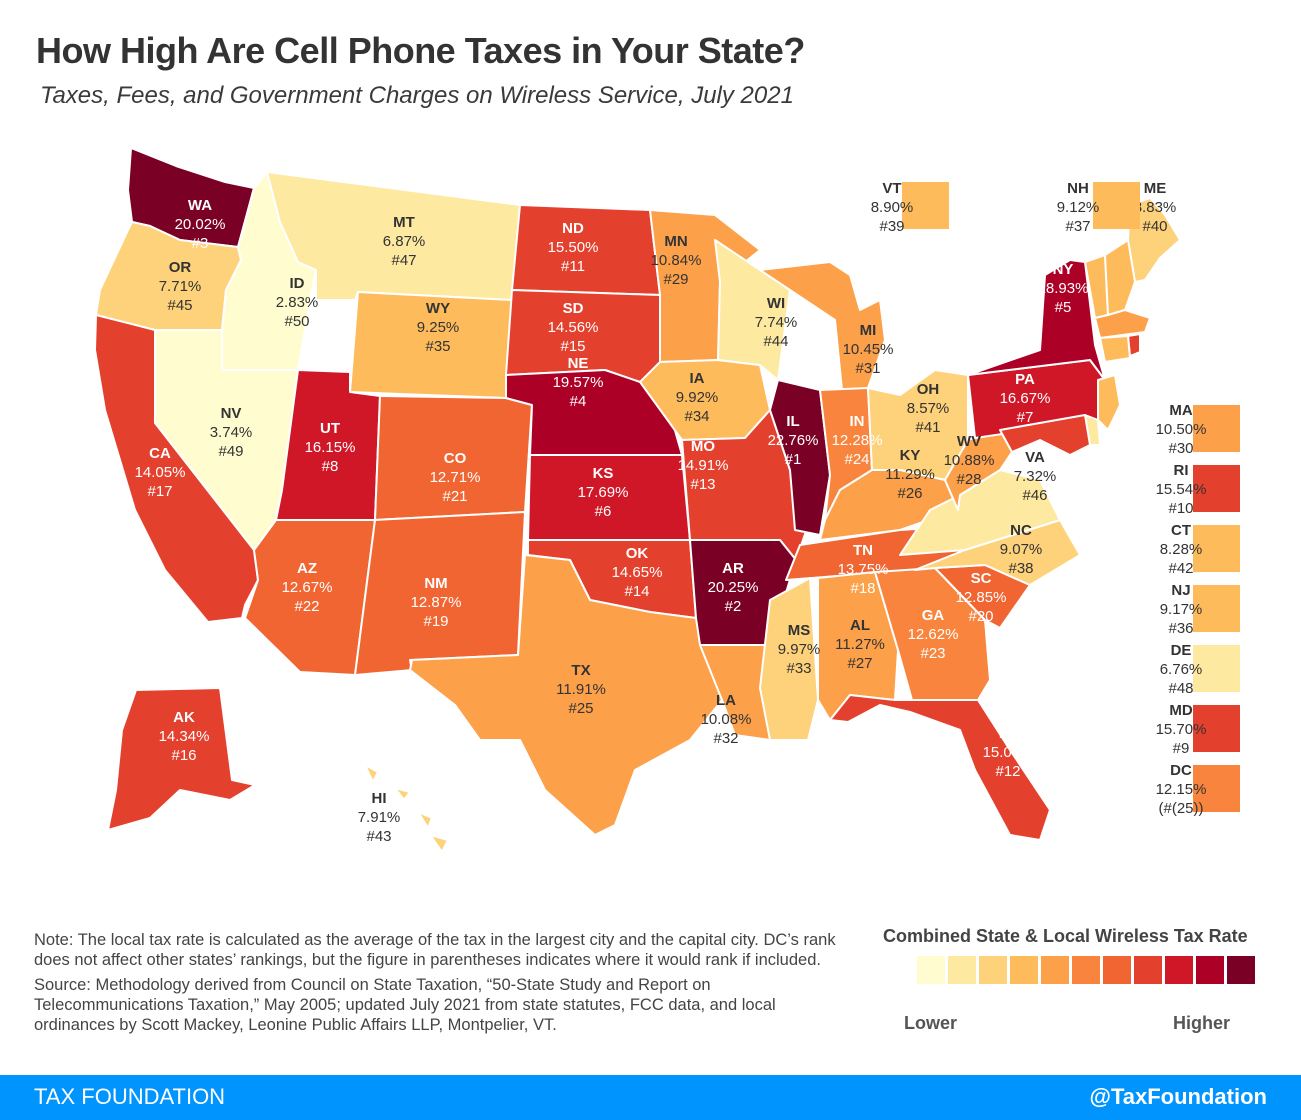 The image size is (1301, 1120). What do you see at coordinates (573, 228) in the screenshot?
I see `state-label-nd: ND` at bounding box center [573, 228].